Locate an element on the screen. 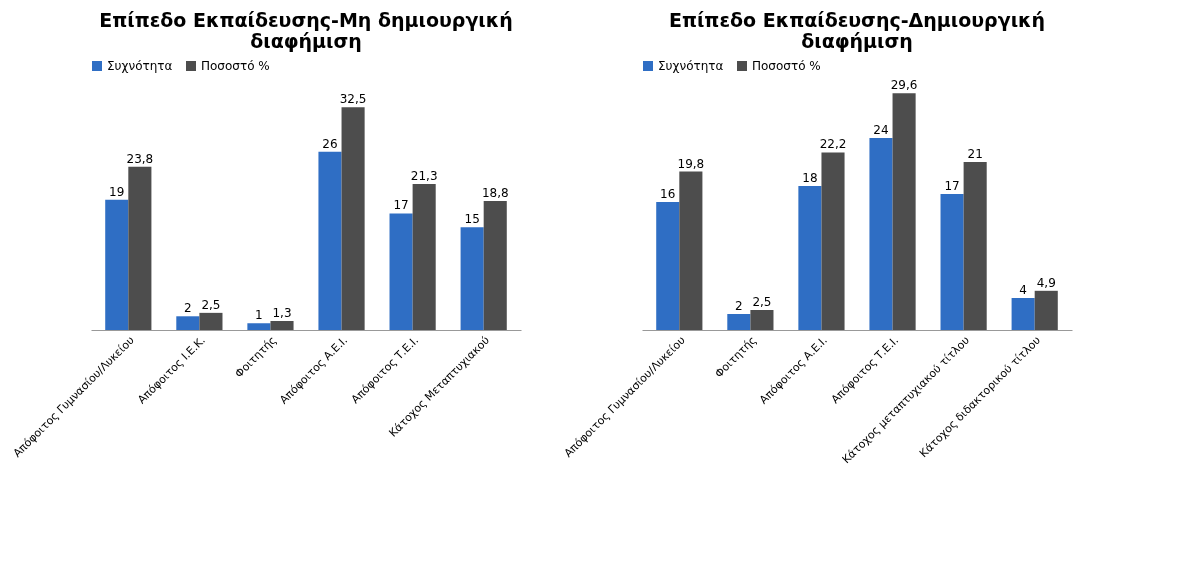 This screenshot has width=1198, height=588. data-label: 4 is located at coordinates (1023, 290).